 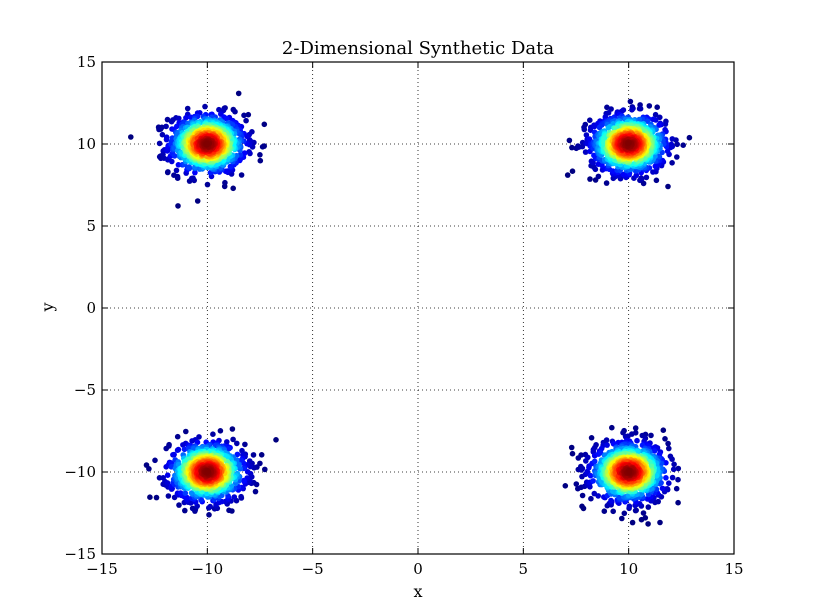 I want to click on x-tick-label: 5, so click(x=524, y=569).